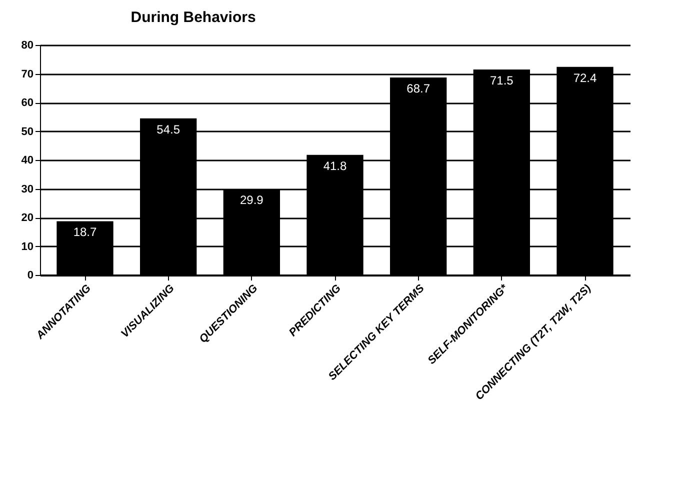 The height and width of the screenshot is (487, 677). Describe the element at coordinates (27, 189) in the screenshot. I see `y-tick-label: 30` at that location.